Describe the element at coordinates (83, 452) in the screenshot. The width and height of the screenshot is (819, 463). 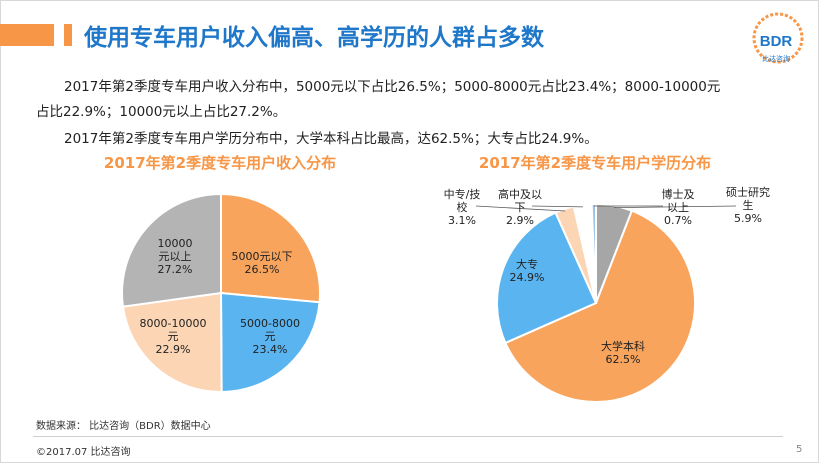
I see `copyright: ©2017.07 比达咨询` at that location.